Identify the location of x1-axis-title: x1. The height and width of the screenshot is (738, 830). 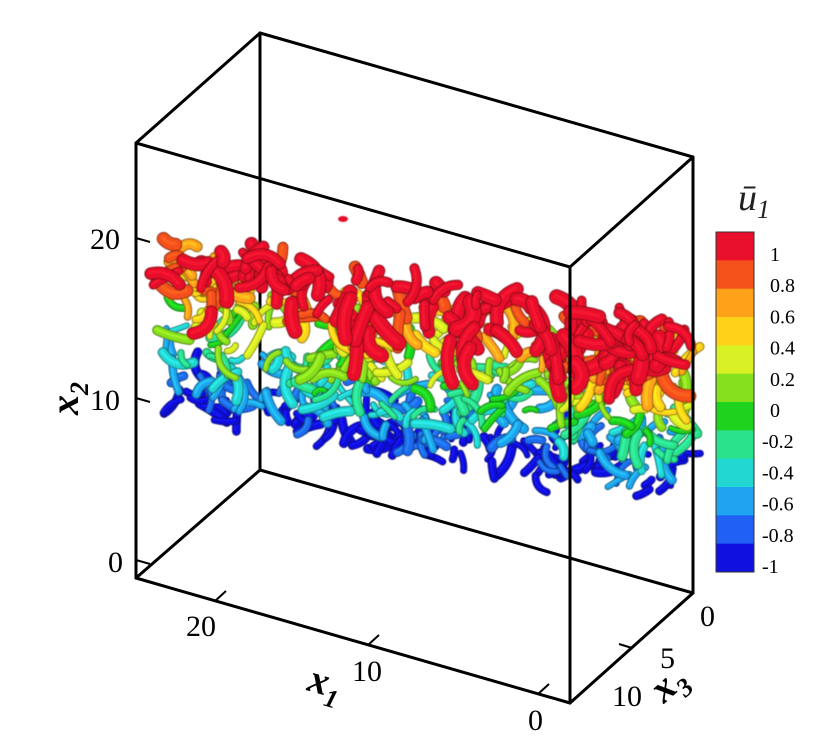
(324, 684).